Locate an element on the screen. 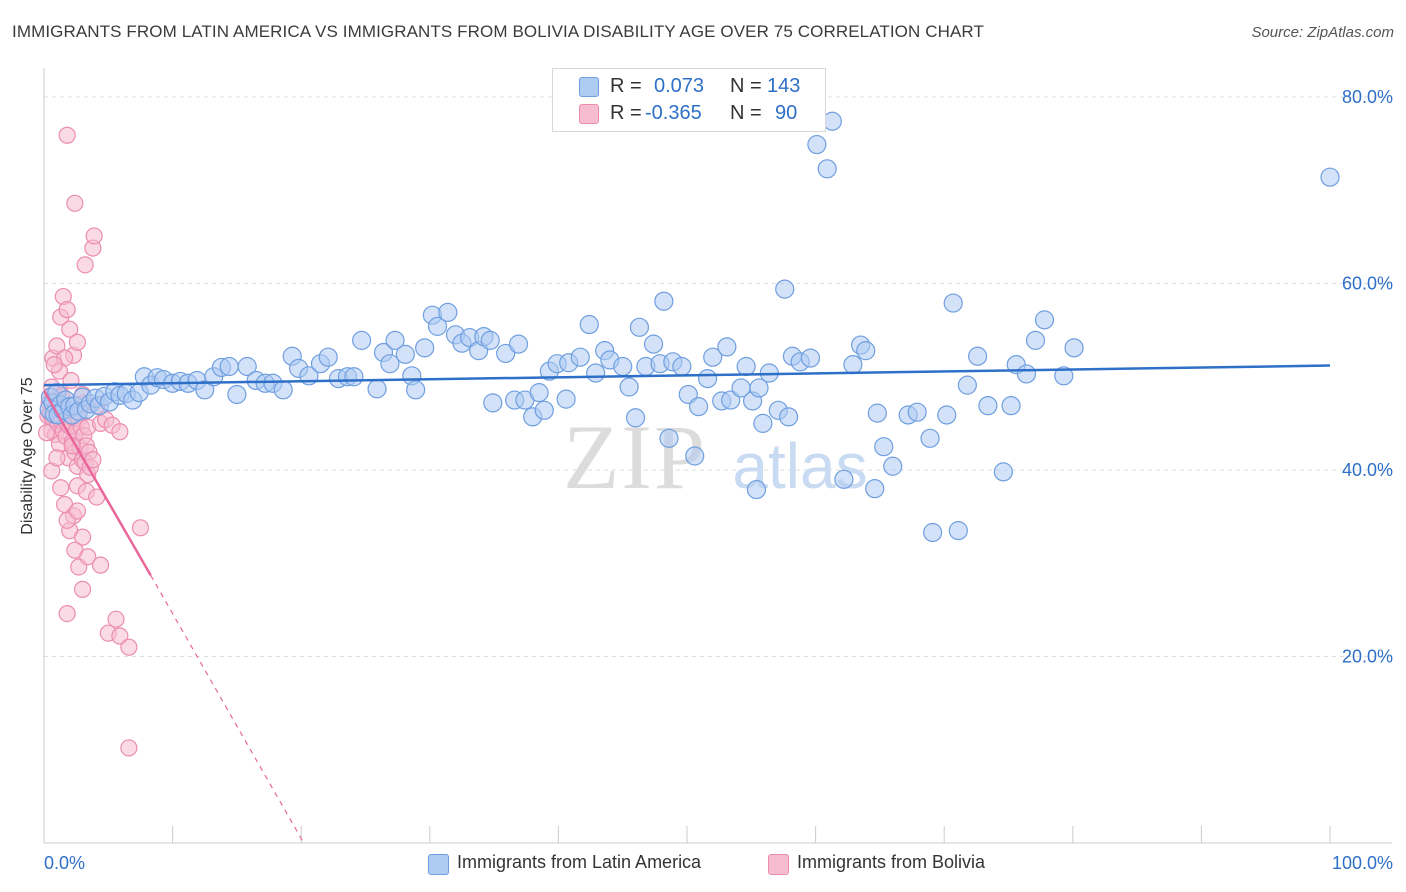 This screenshot has width=1406, height=892. legend-n-label: N = is located at coordinates (746, 86).